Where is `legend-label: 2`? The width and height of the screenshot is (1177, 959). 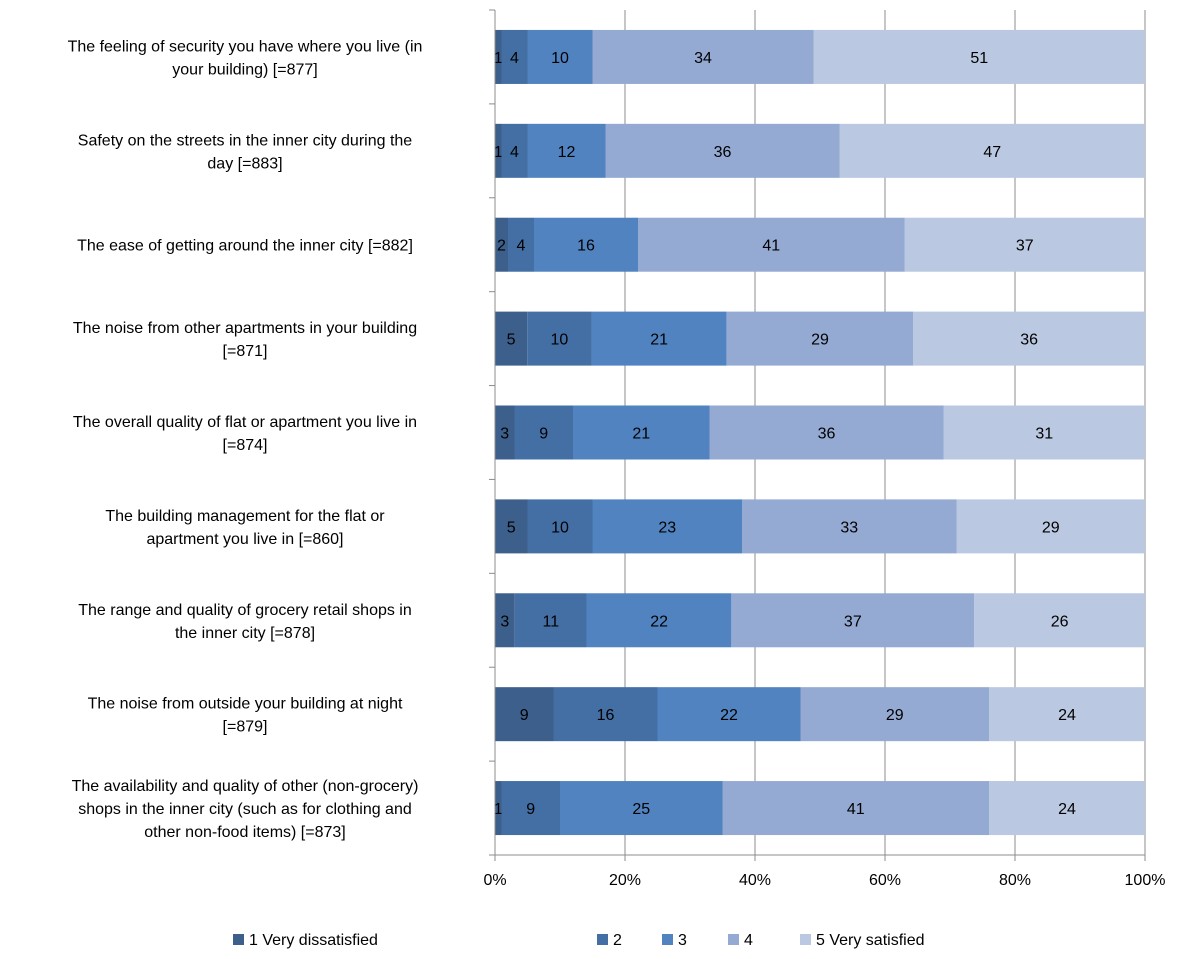
legend-label: 2 is located at coordinates (617, 940).